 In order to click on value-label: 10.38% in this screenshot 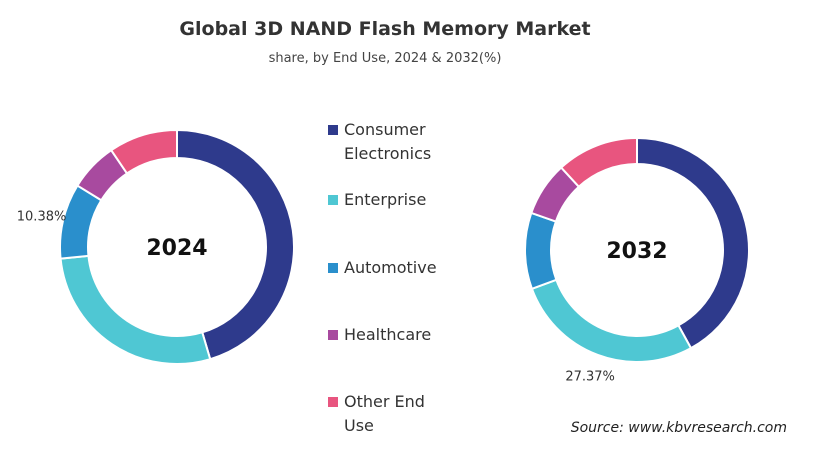, I will do `click(42, 217)`.